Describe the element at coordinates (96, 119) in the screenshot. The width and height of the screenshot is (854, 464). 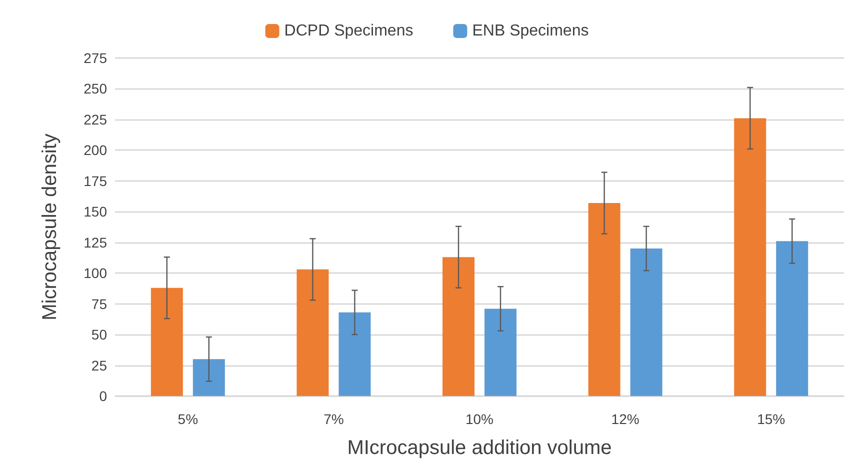
I see `y-tick-label: 225` at that location.